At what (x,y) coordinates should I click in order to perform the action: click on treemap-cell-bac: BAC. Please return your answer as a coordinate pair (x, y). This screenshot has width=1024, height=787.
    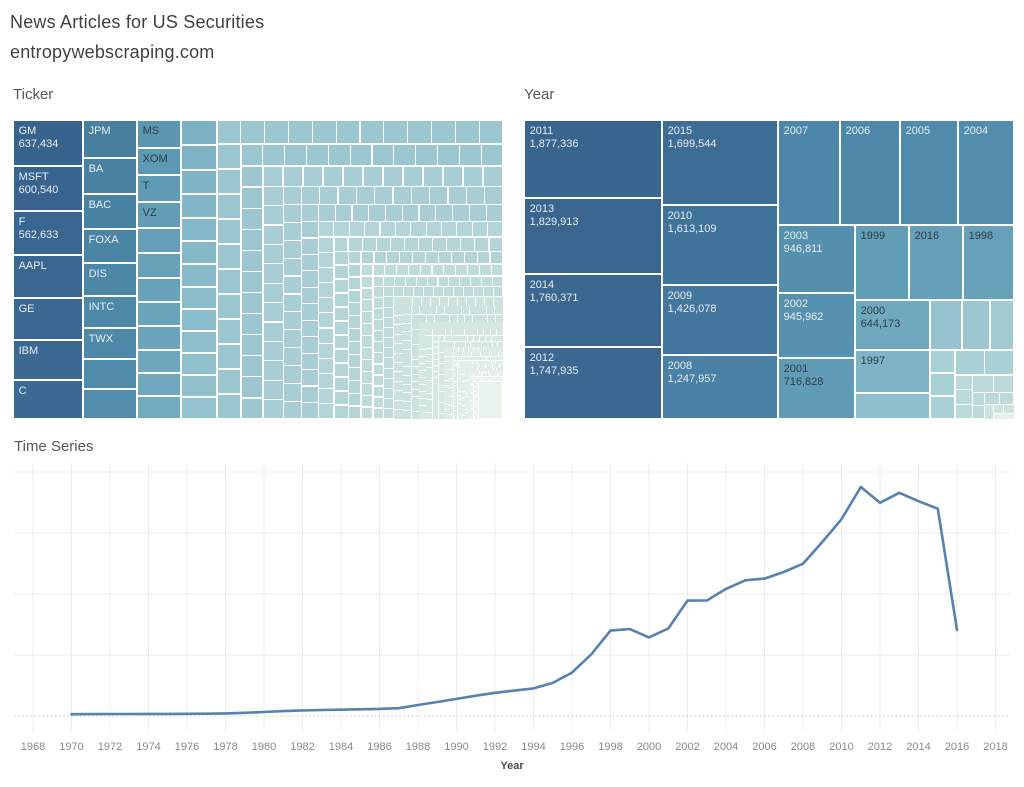
    Looking at the image, I should click on (110, 211).